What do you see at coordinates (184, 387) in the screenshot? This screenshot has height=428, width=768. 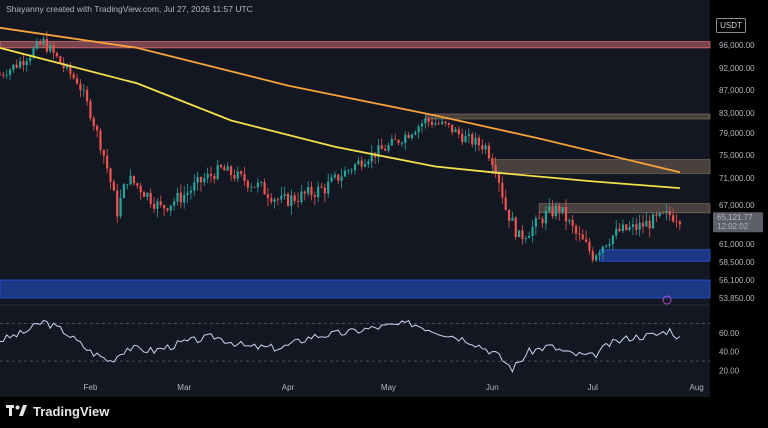 I see `x-tick-label: Mar` at bounding box center [184, 387].